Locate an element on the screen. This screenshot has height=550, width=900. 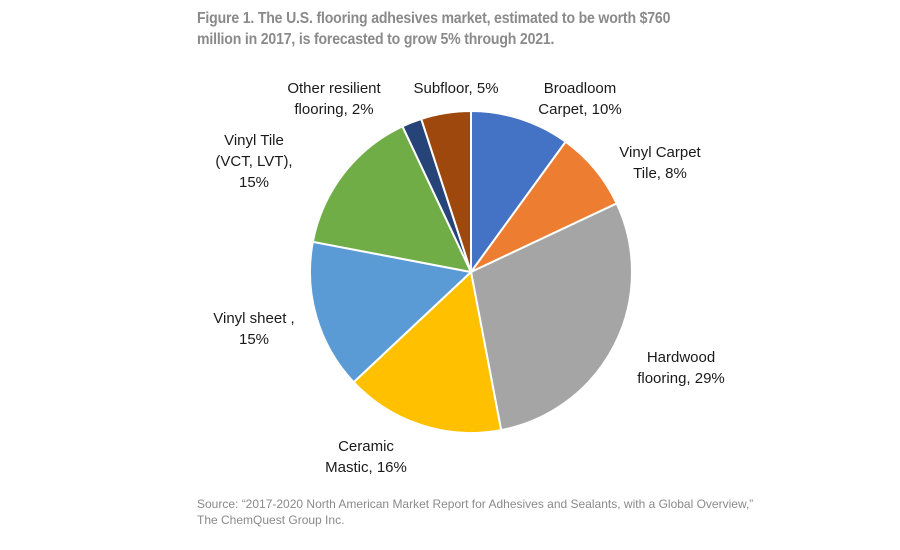
slice-label-broadloom-carpet: Broadloom Carpet, 10% is located at coordinates (579, 99).